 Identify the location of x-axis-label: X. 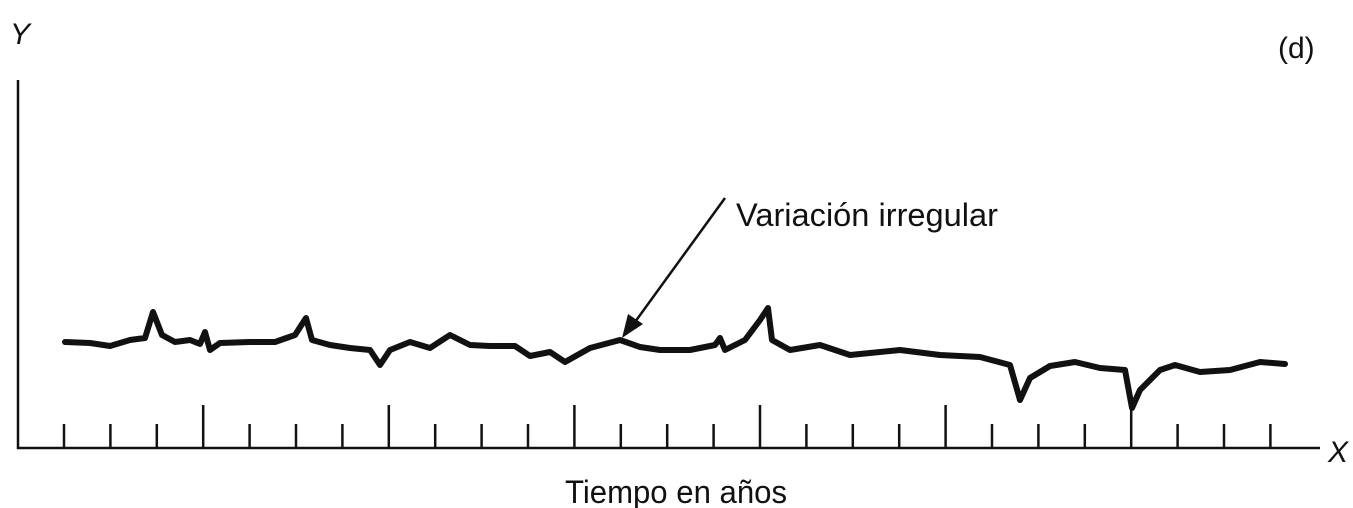
(1338, 452).